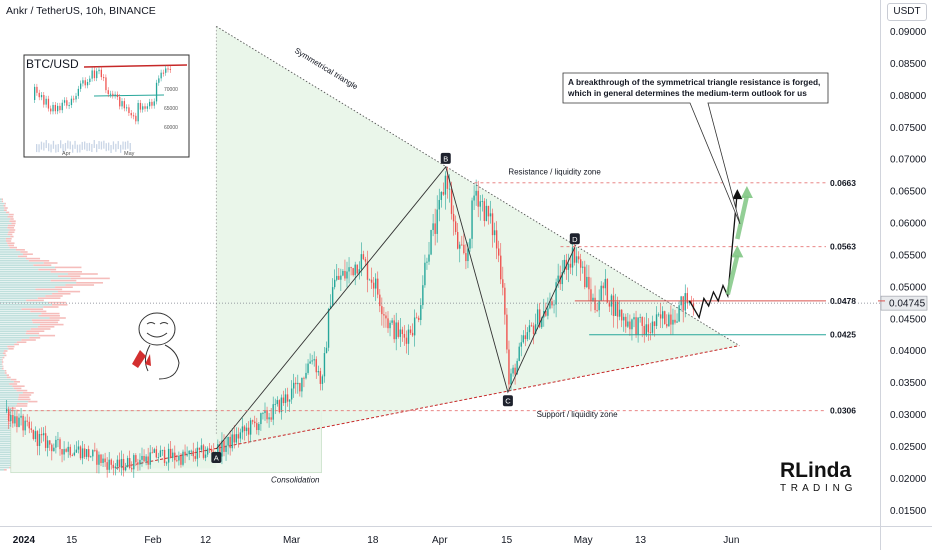 The height and width of the screenshot is (550, 932). I want to click on y-tick-label: 0.08000, so click(908, 96).